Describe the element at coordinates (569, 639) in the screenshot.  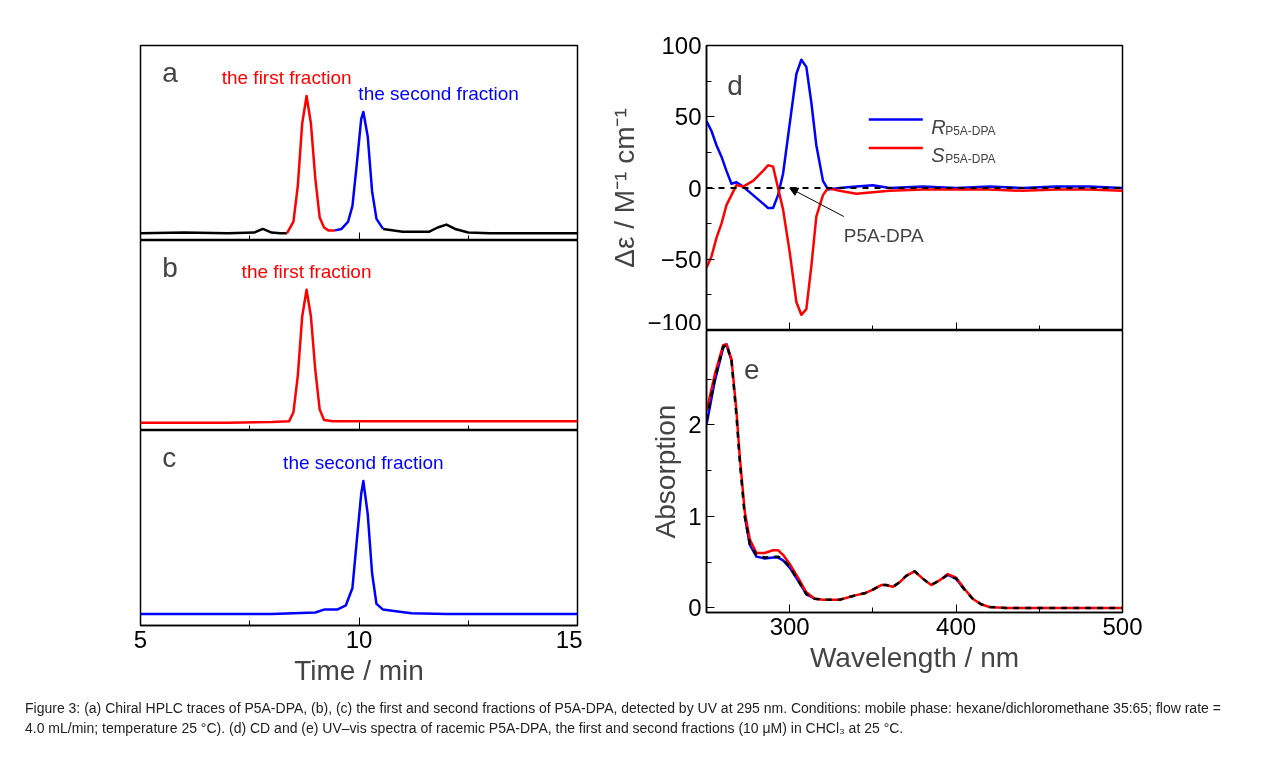
I see `x-tick-label: 15` at that location.